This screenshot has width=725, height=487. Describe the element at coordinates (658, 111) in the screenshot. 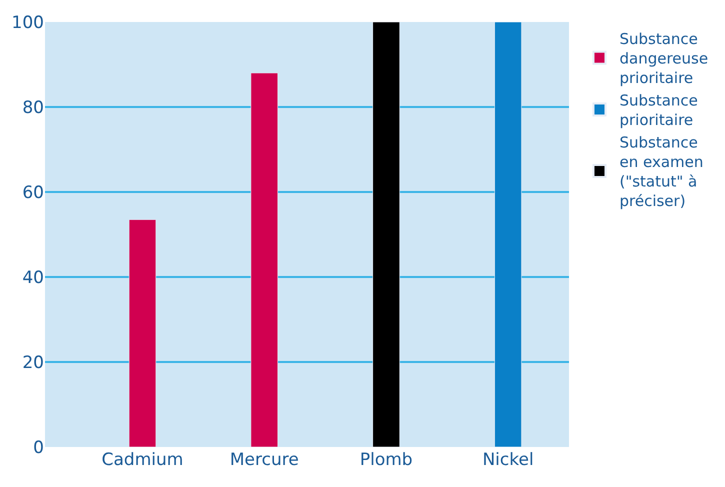

I see `legend-label: Substance prioritaire` at that location.